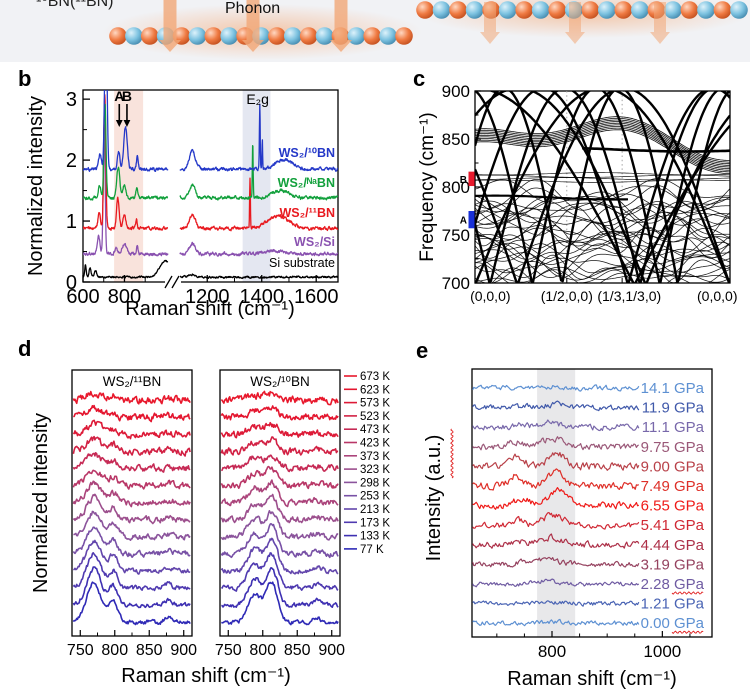 Image resolution: width=750 pixels, height=700 pixels. What do you see at coordinates (258, 137) in the screenshot?
I see `curve-WS₂/¹⁰BN` at bounding box center [258, 137].